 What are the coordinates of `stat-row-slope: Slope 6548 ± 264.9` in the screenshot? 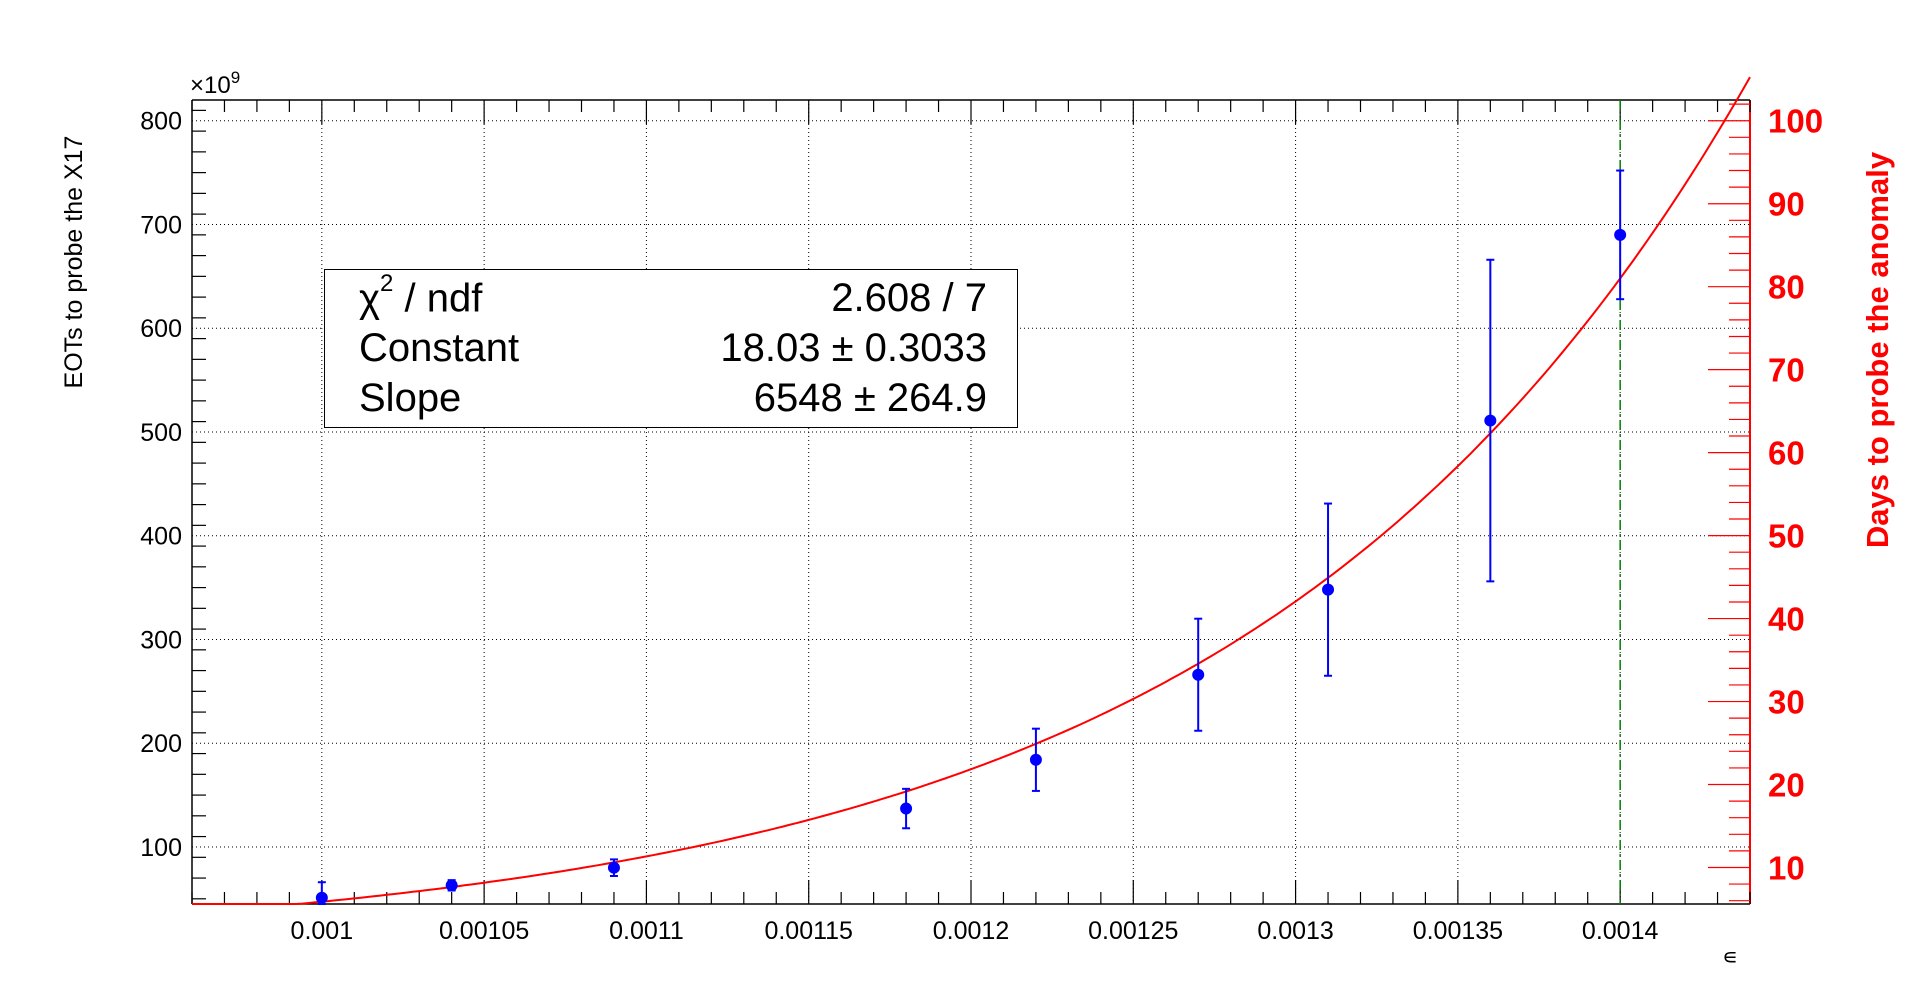 It's located at (673, 401).